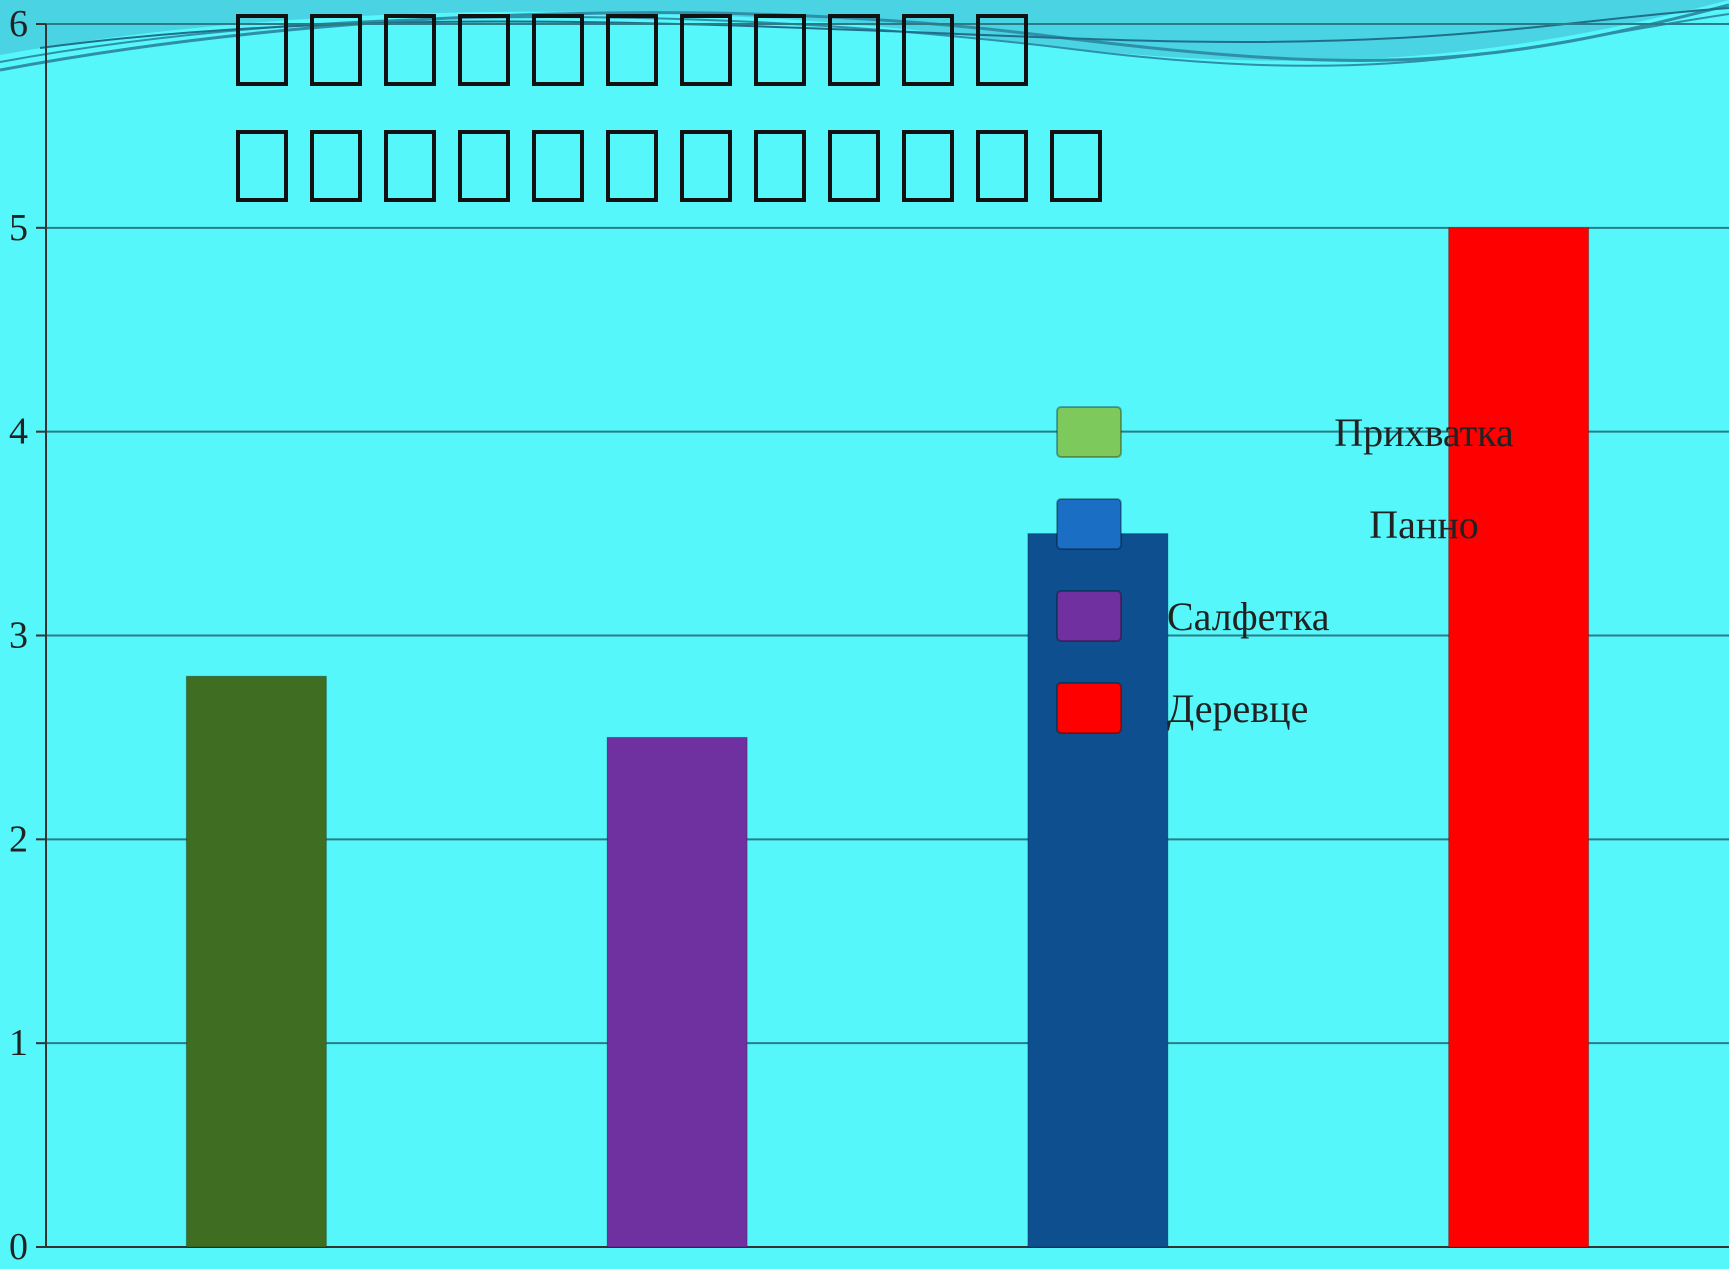  Describe the element at coordinates (1248, 616) in the screenshot. I see `legend-label: Салфетка` at that location.